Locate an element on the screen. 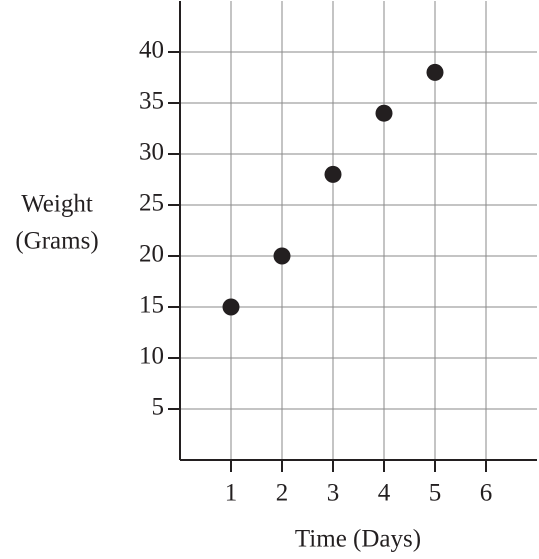 The height and width of the screenshot is (559, 539). x-tick-label: 5 is located at coordinates (435, 493).